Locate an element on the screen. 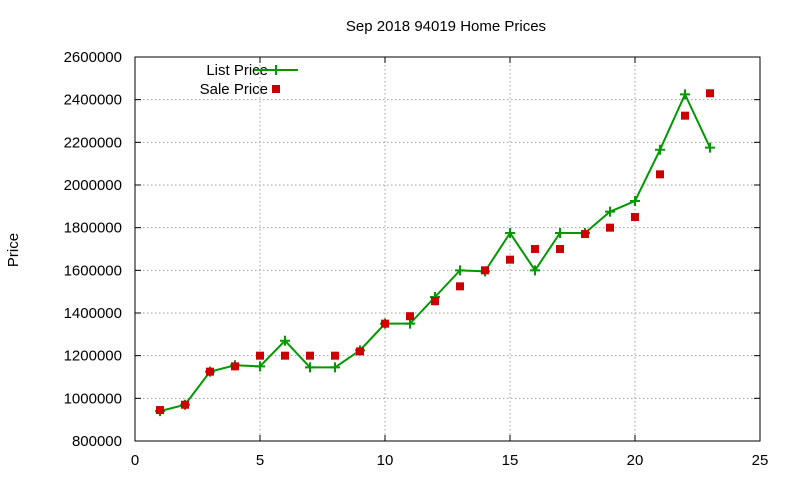  legend: List Price Sale Price is located at coordinates (249, 80).